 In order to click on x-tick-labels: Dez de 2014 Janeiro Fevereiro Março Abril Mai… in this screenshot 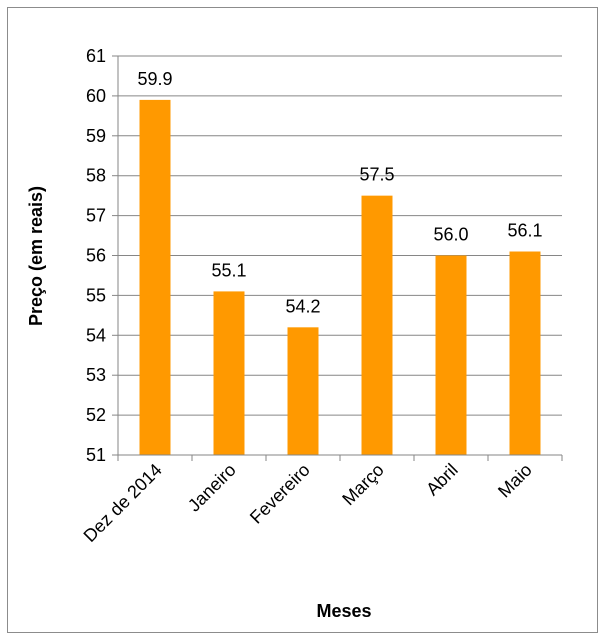, I will do `click(308, 503)`.